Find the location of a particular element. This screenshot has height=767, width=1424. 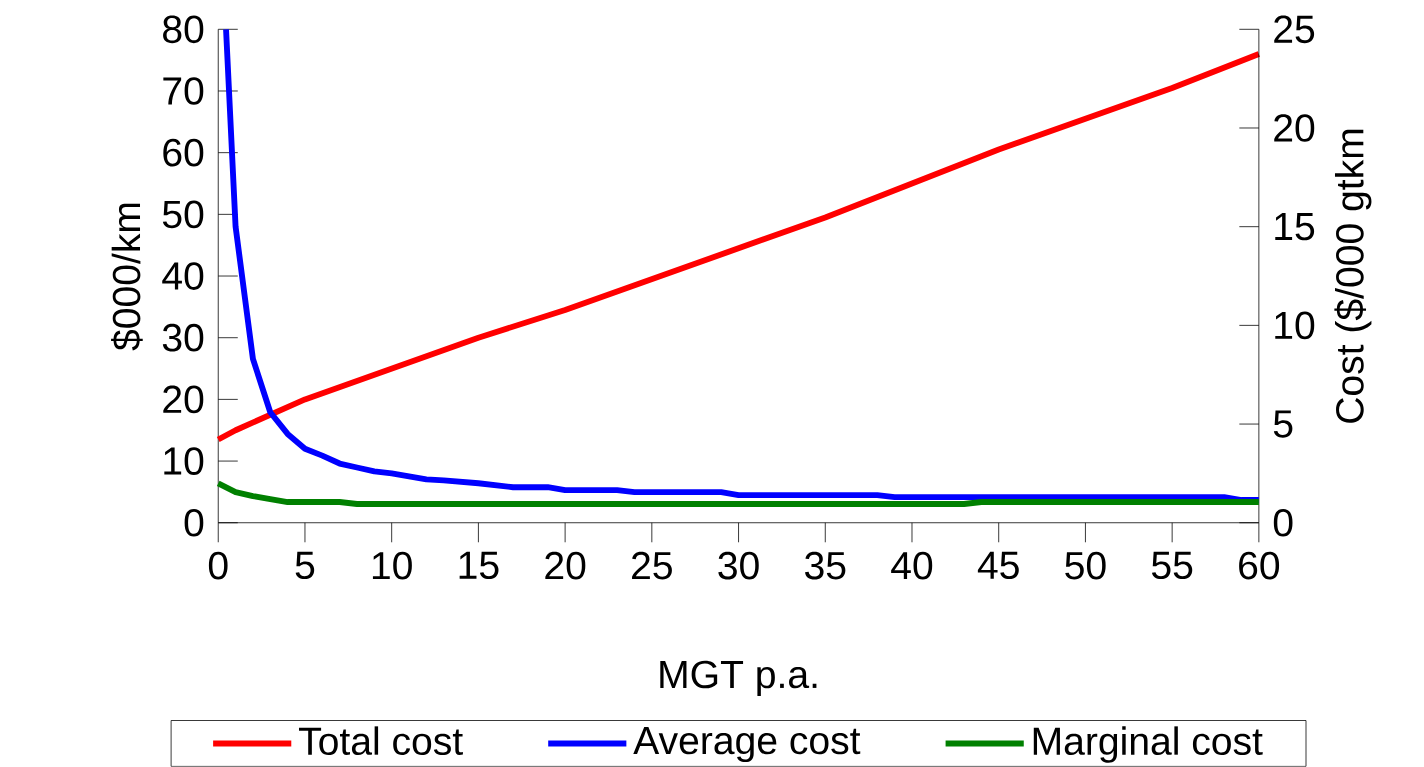

x-axis-title: MGT p.a. is located at coordinates (738, 678).